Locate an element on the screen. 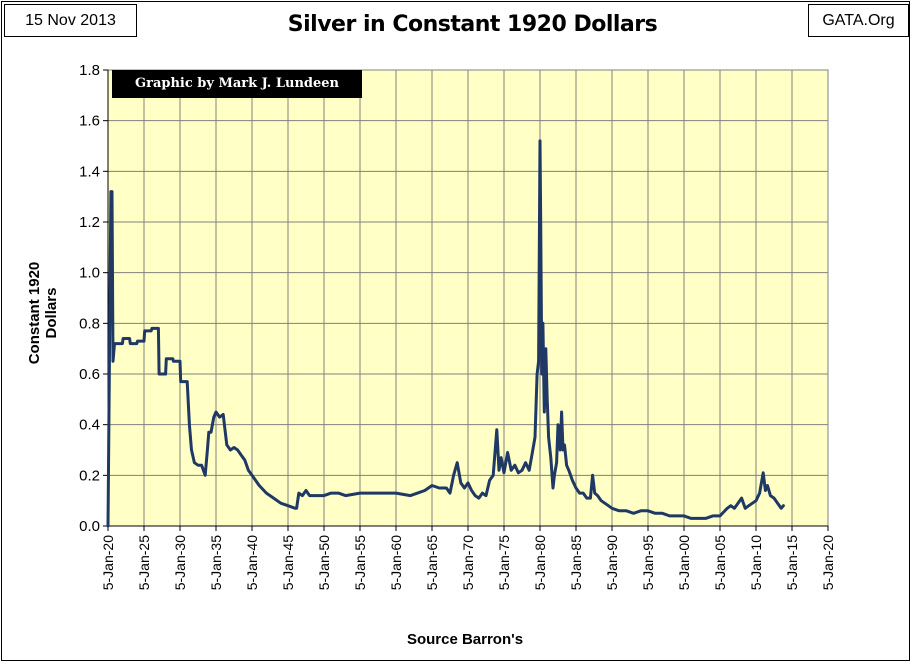 This screenshot has height=664, width=913. x-tick-label: 5-Jan-35 is located at coordinates (216, 562).